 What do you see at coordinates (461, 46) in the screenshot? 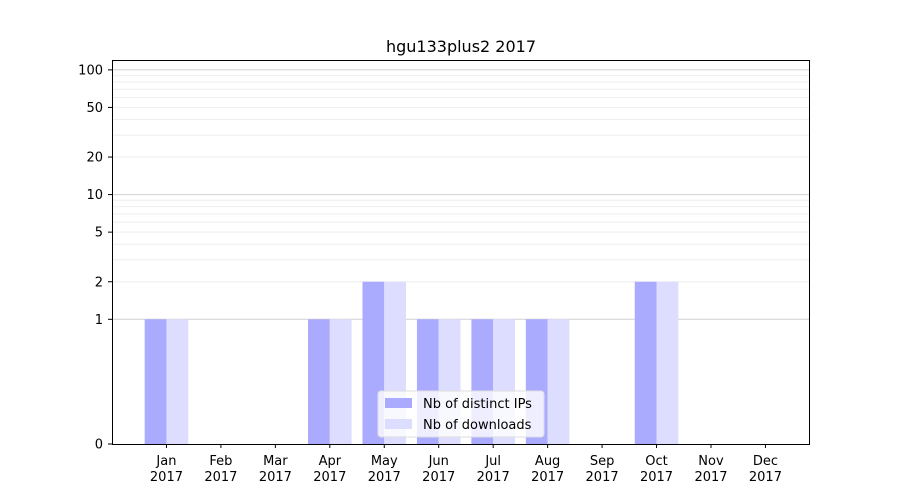
I see `chart-title: hgu133plus2 2017` at bounding box center [461, 46].